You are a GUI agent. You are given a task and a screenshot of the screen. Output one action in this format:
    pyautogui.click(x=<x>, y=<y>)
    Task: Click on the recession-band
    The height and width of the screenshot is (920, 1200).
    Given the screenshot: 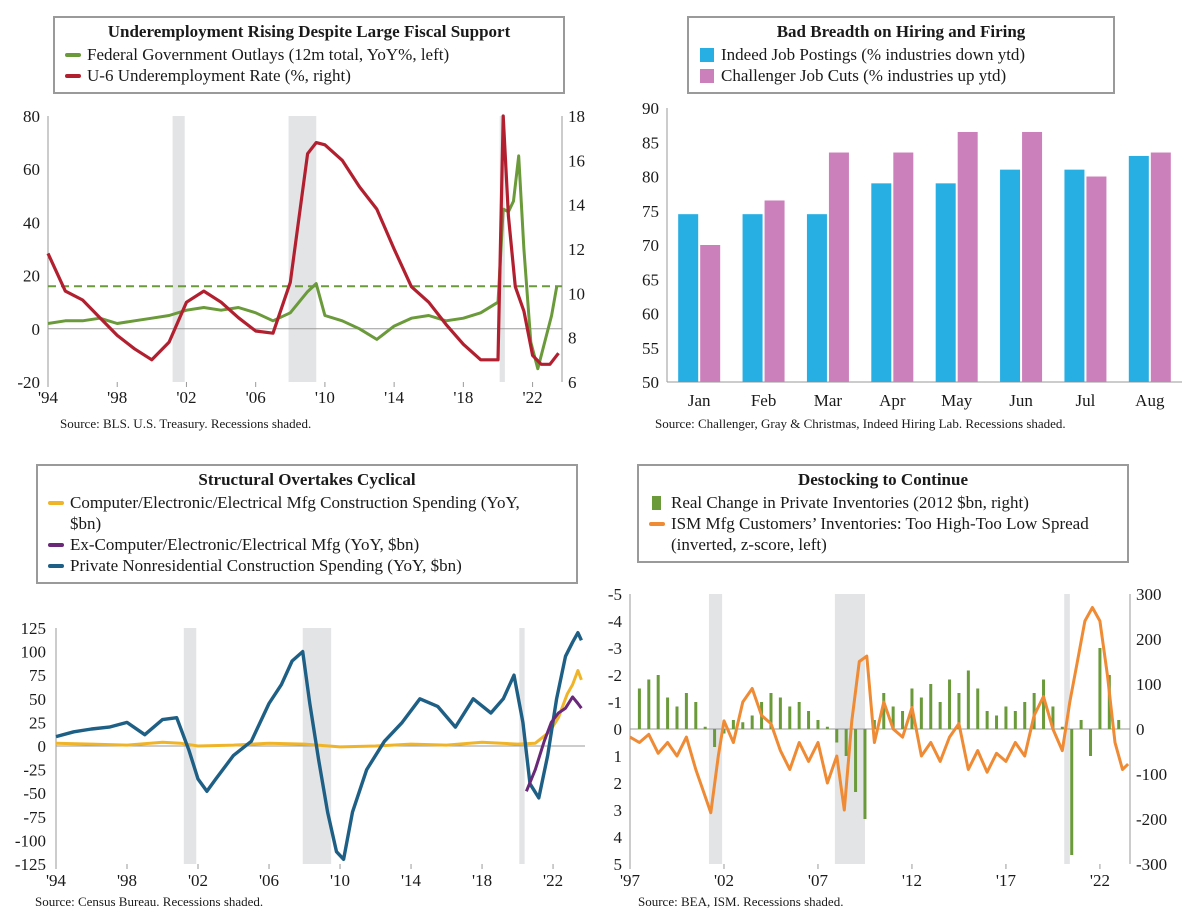 What is the action you would take?
    pyautogui.click(x=302, y=249)
    